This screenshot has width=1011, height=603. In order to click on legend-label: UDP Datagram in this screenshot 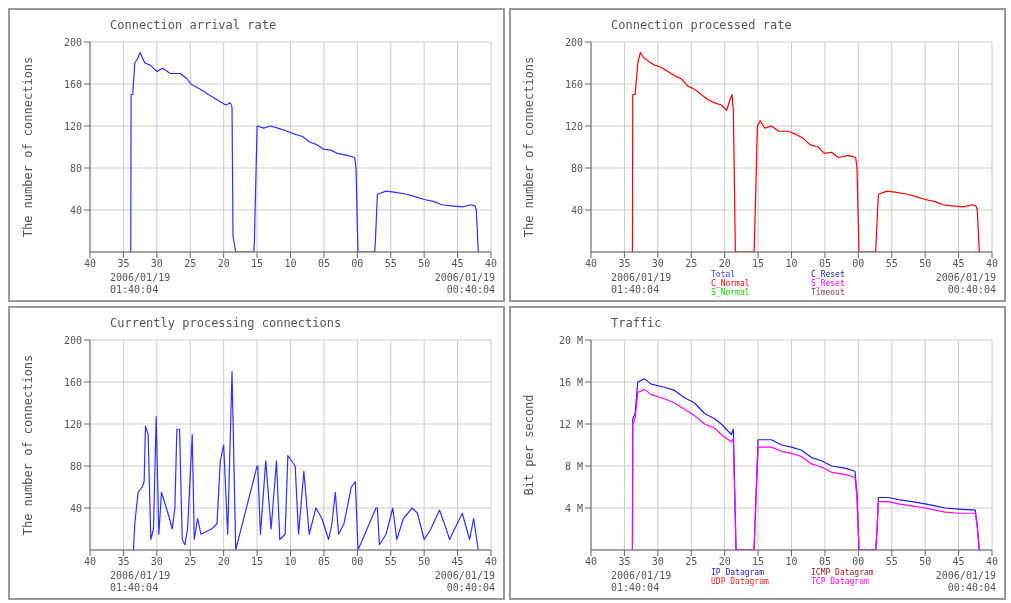, I will do `click(740, 581)`.